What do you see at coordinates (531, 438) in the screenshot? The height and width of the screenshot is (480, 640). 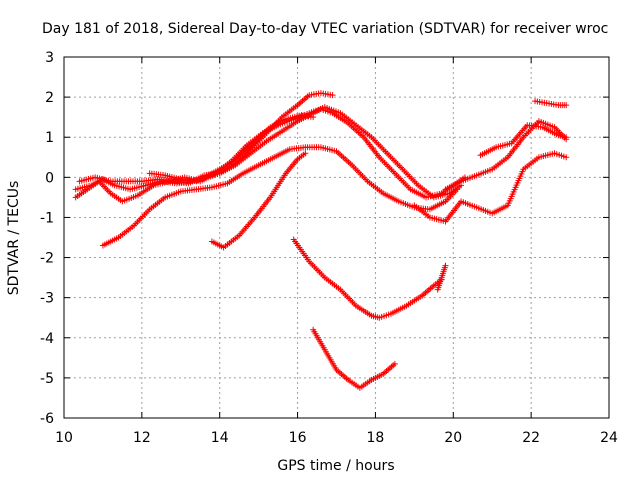 I see `x-tick-label: 22` at bounding box center [531, 438].